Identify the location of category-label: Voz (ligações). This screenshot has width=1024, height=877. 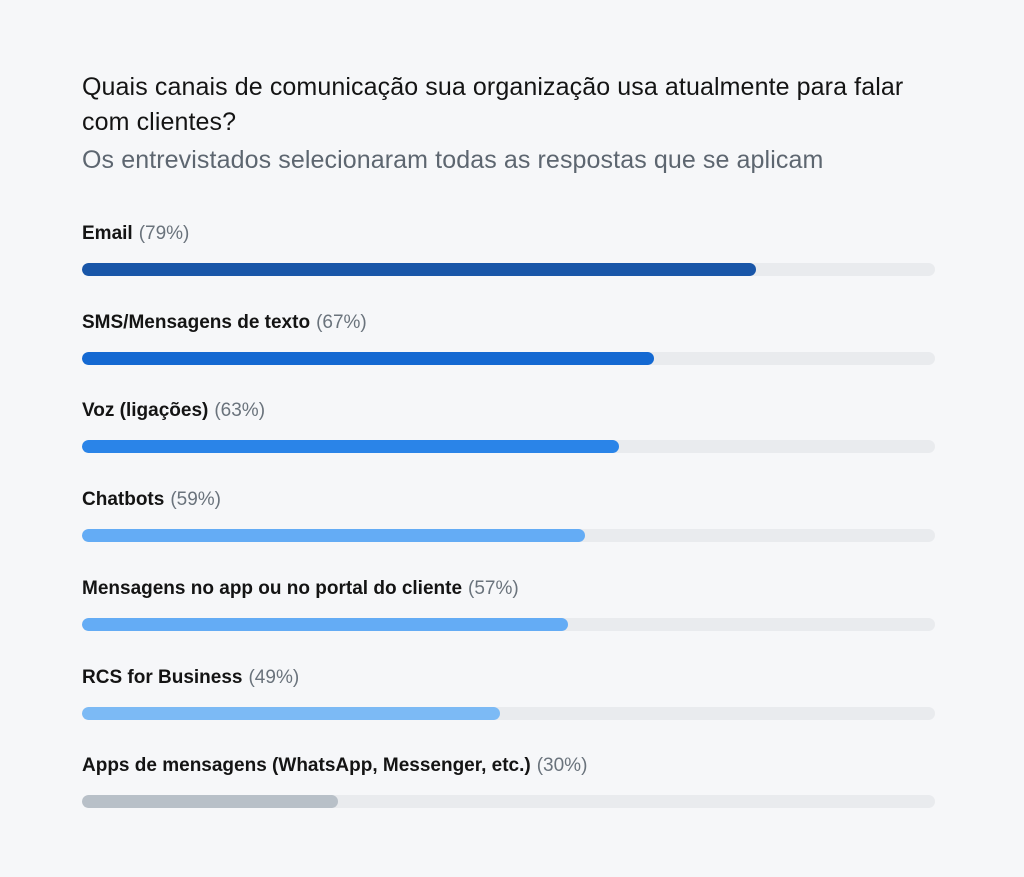
(145, 410).